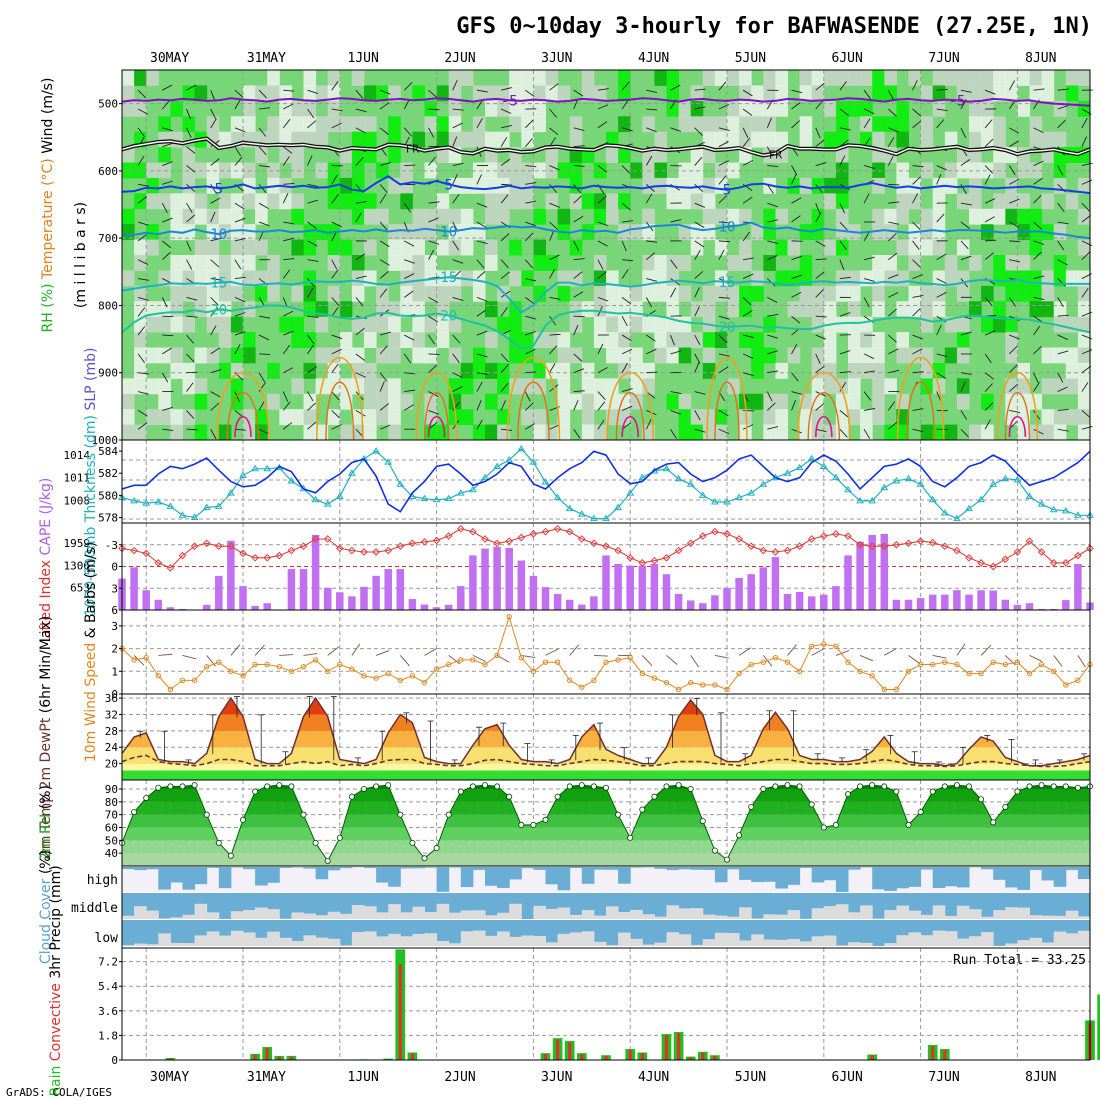 This screenshot has height=1100, width=1100. What do you see at coordinates (582, 1056) in the screenshot?
I see `precip-convective-bar` at bounding box center [582, 1056].